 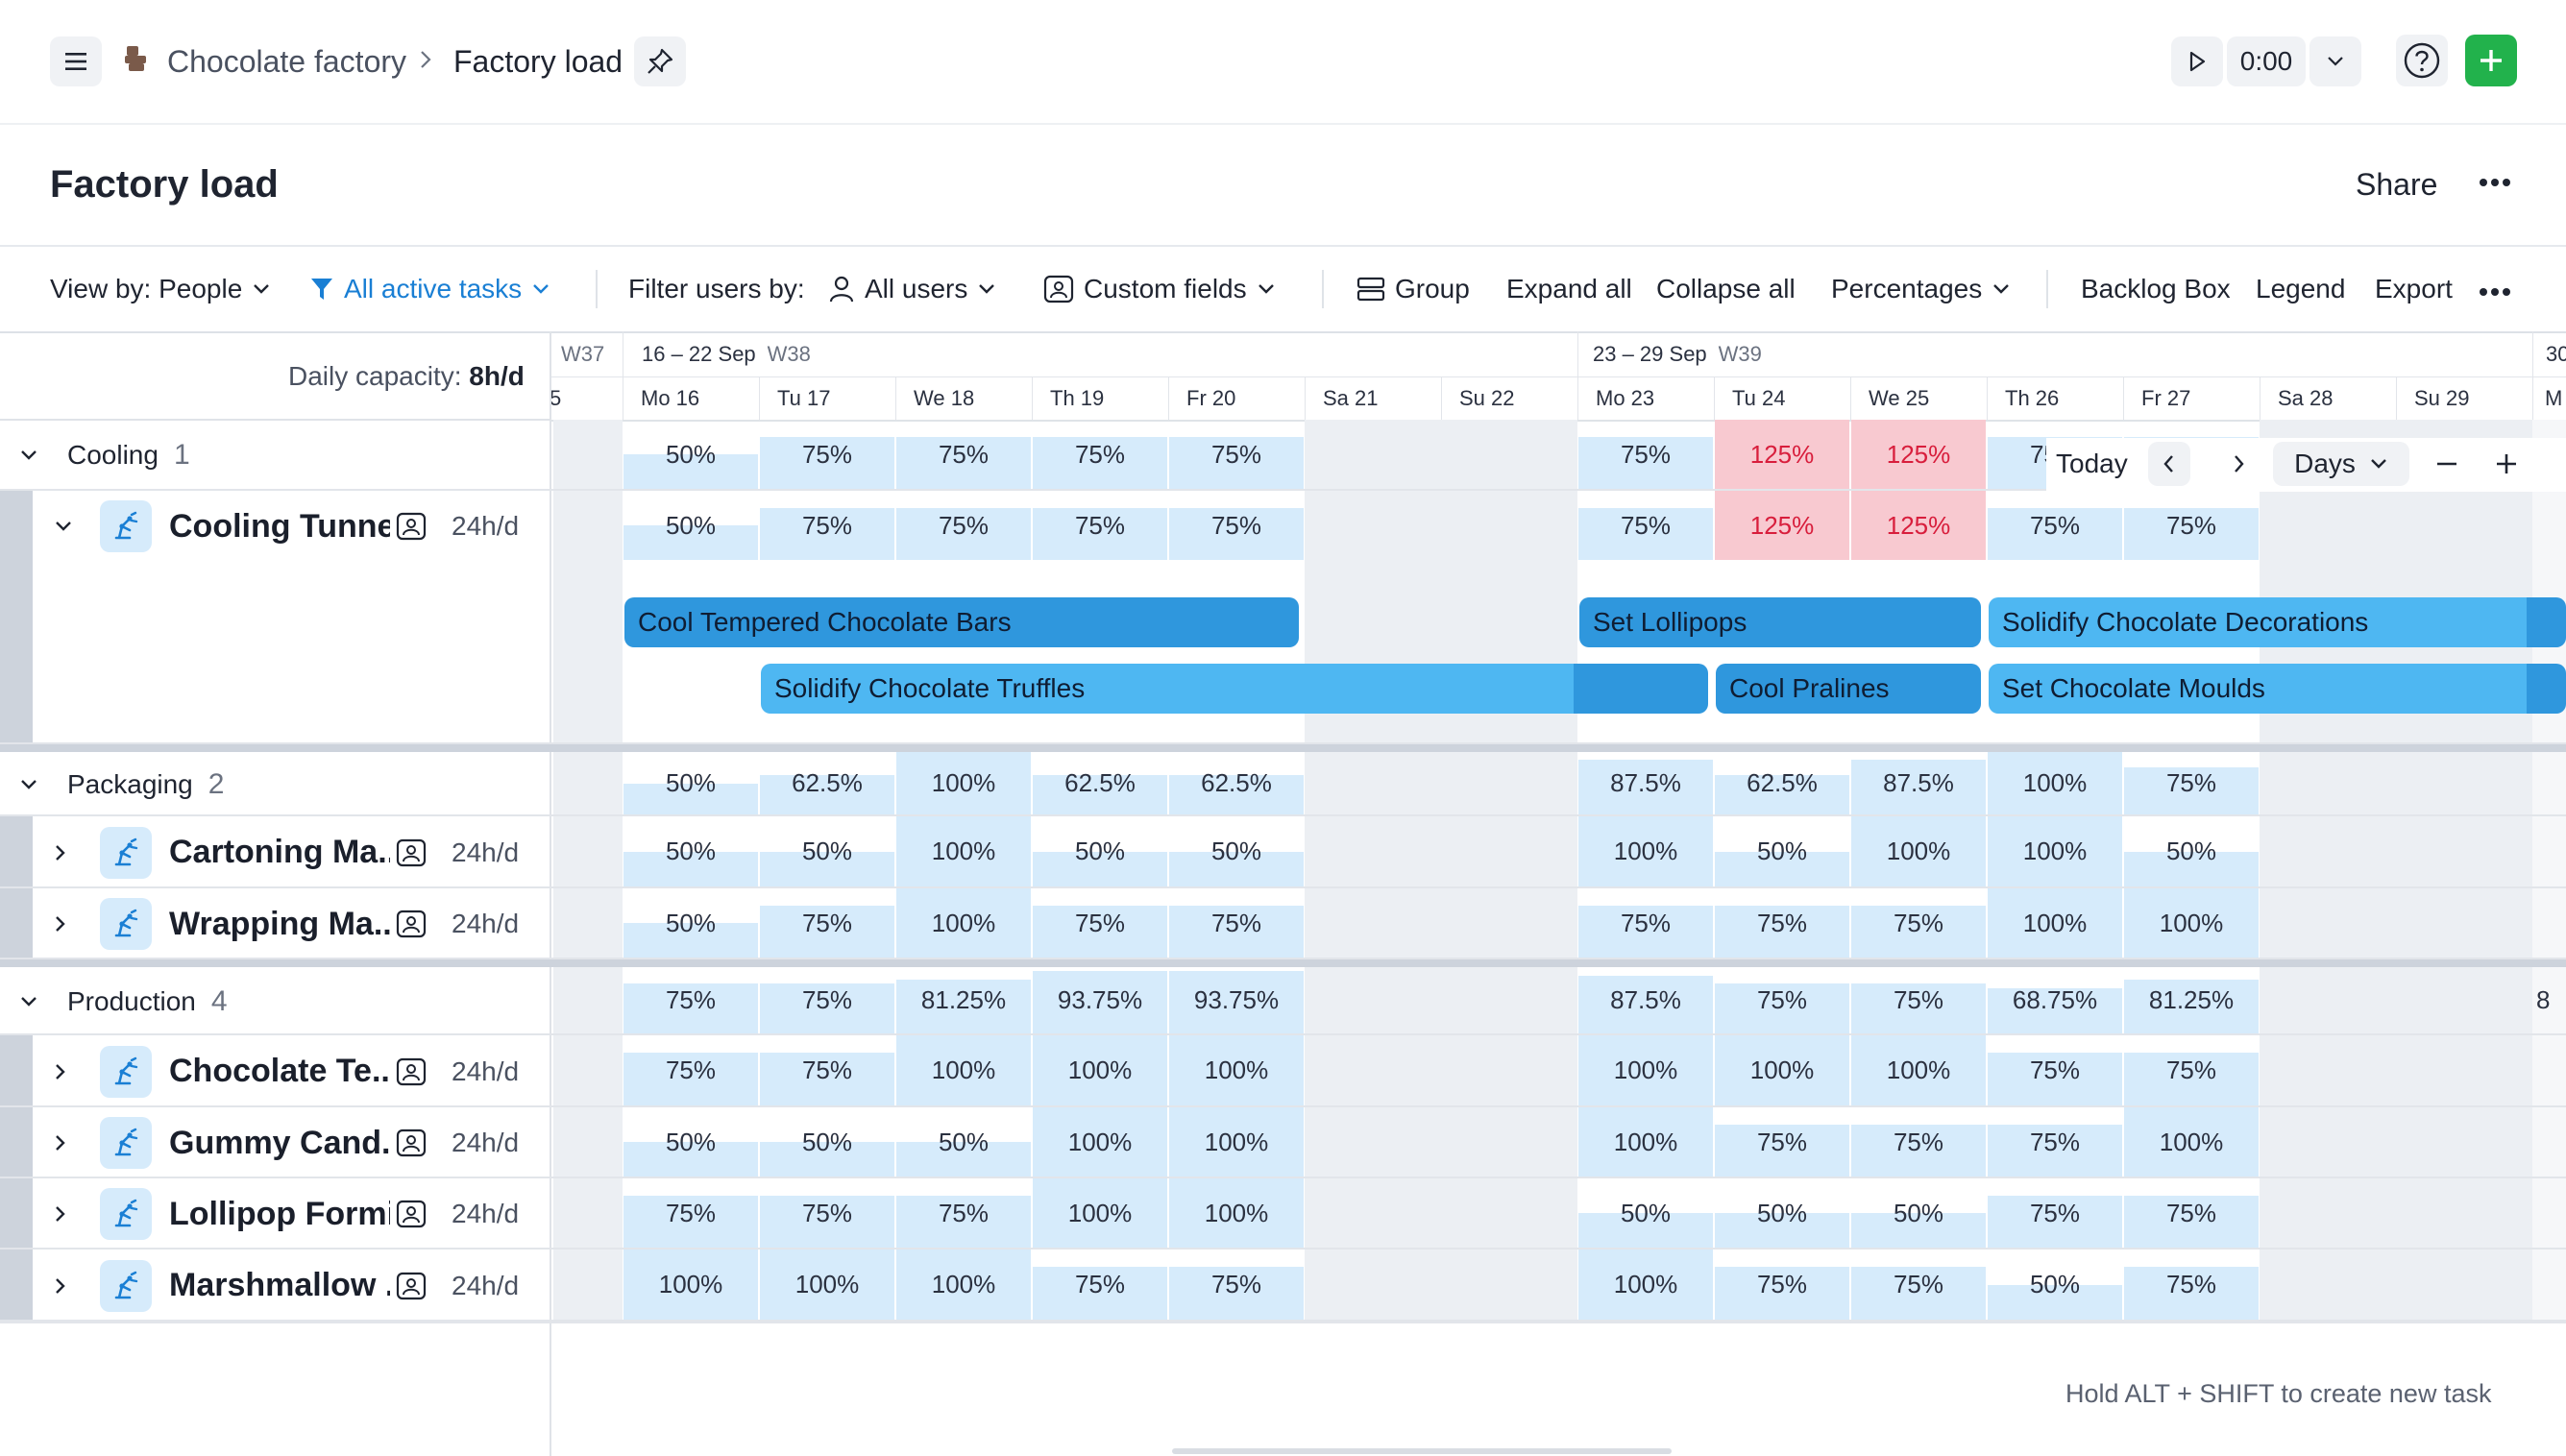 What do you see at coordinates (2169, 464) in the screenshot?
I see `previous-period-button` at bounding box center [2169, 464].